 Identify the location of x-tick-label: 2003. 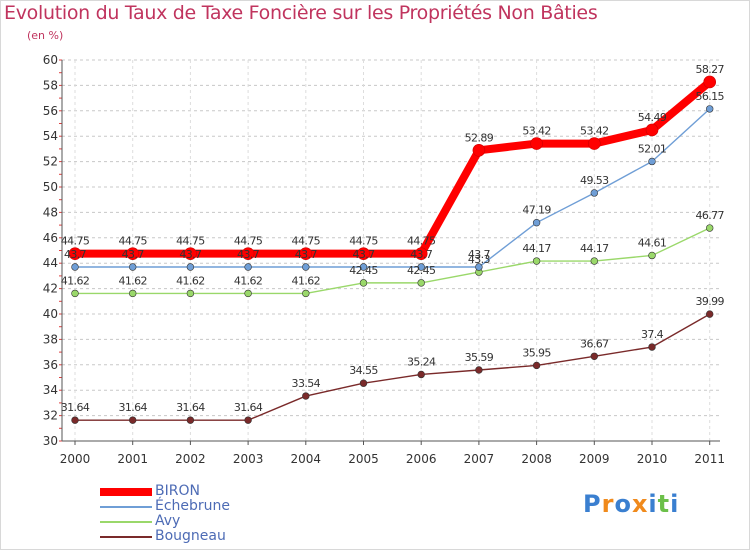
(248, 459).